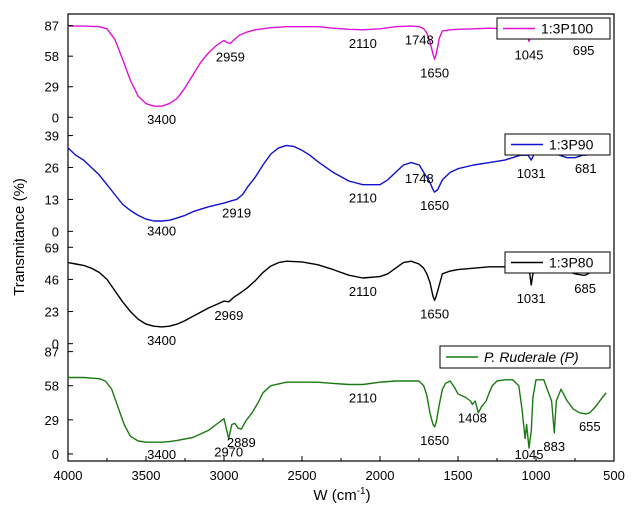  Describe the element at coordinates (434, 440) in the screenshot. I see `peak-label-3-4: 1650` at that location.